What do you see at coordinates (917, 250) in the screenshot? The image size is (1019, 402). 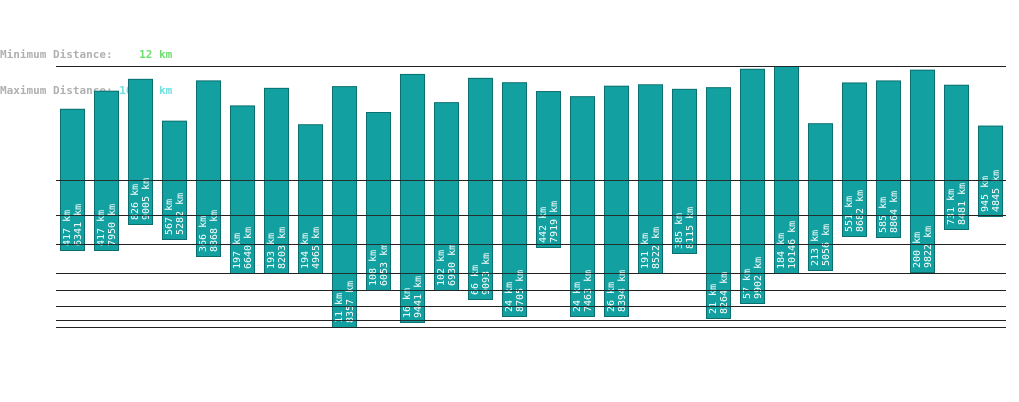 I see `min-distance-label: 200 km` at bounding box center [917, 250].